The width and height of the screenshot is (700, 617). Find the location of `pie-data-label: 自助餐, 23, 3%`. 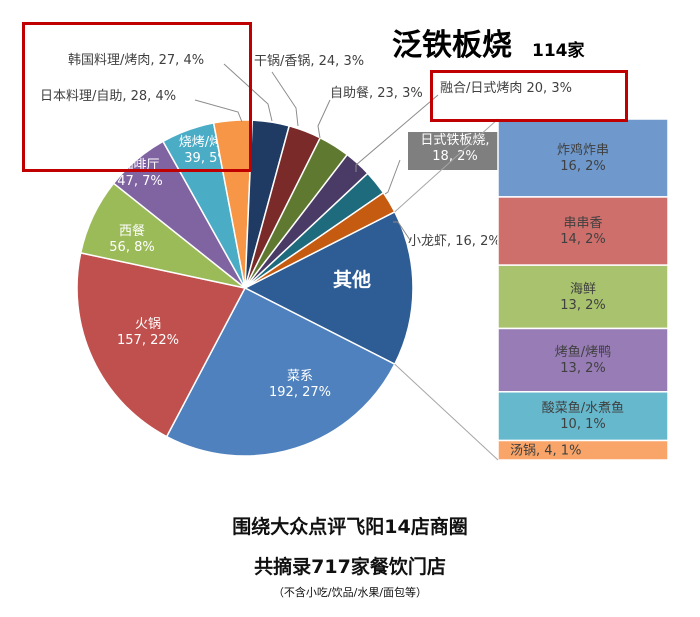

pie-data-label: 自助餐, 23, 3% is located at coordinates (376, 93).